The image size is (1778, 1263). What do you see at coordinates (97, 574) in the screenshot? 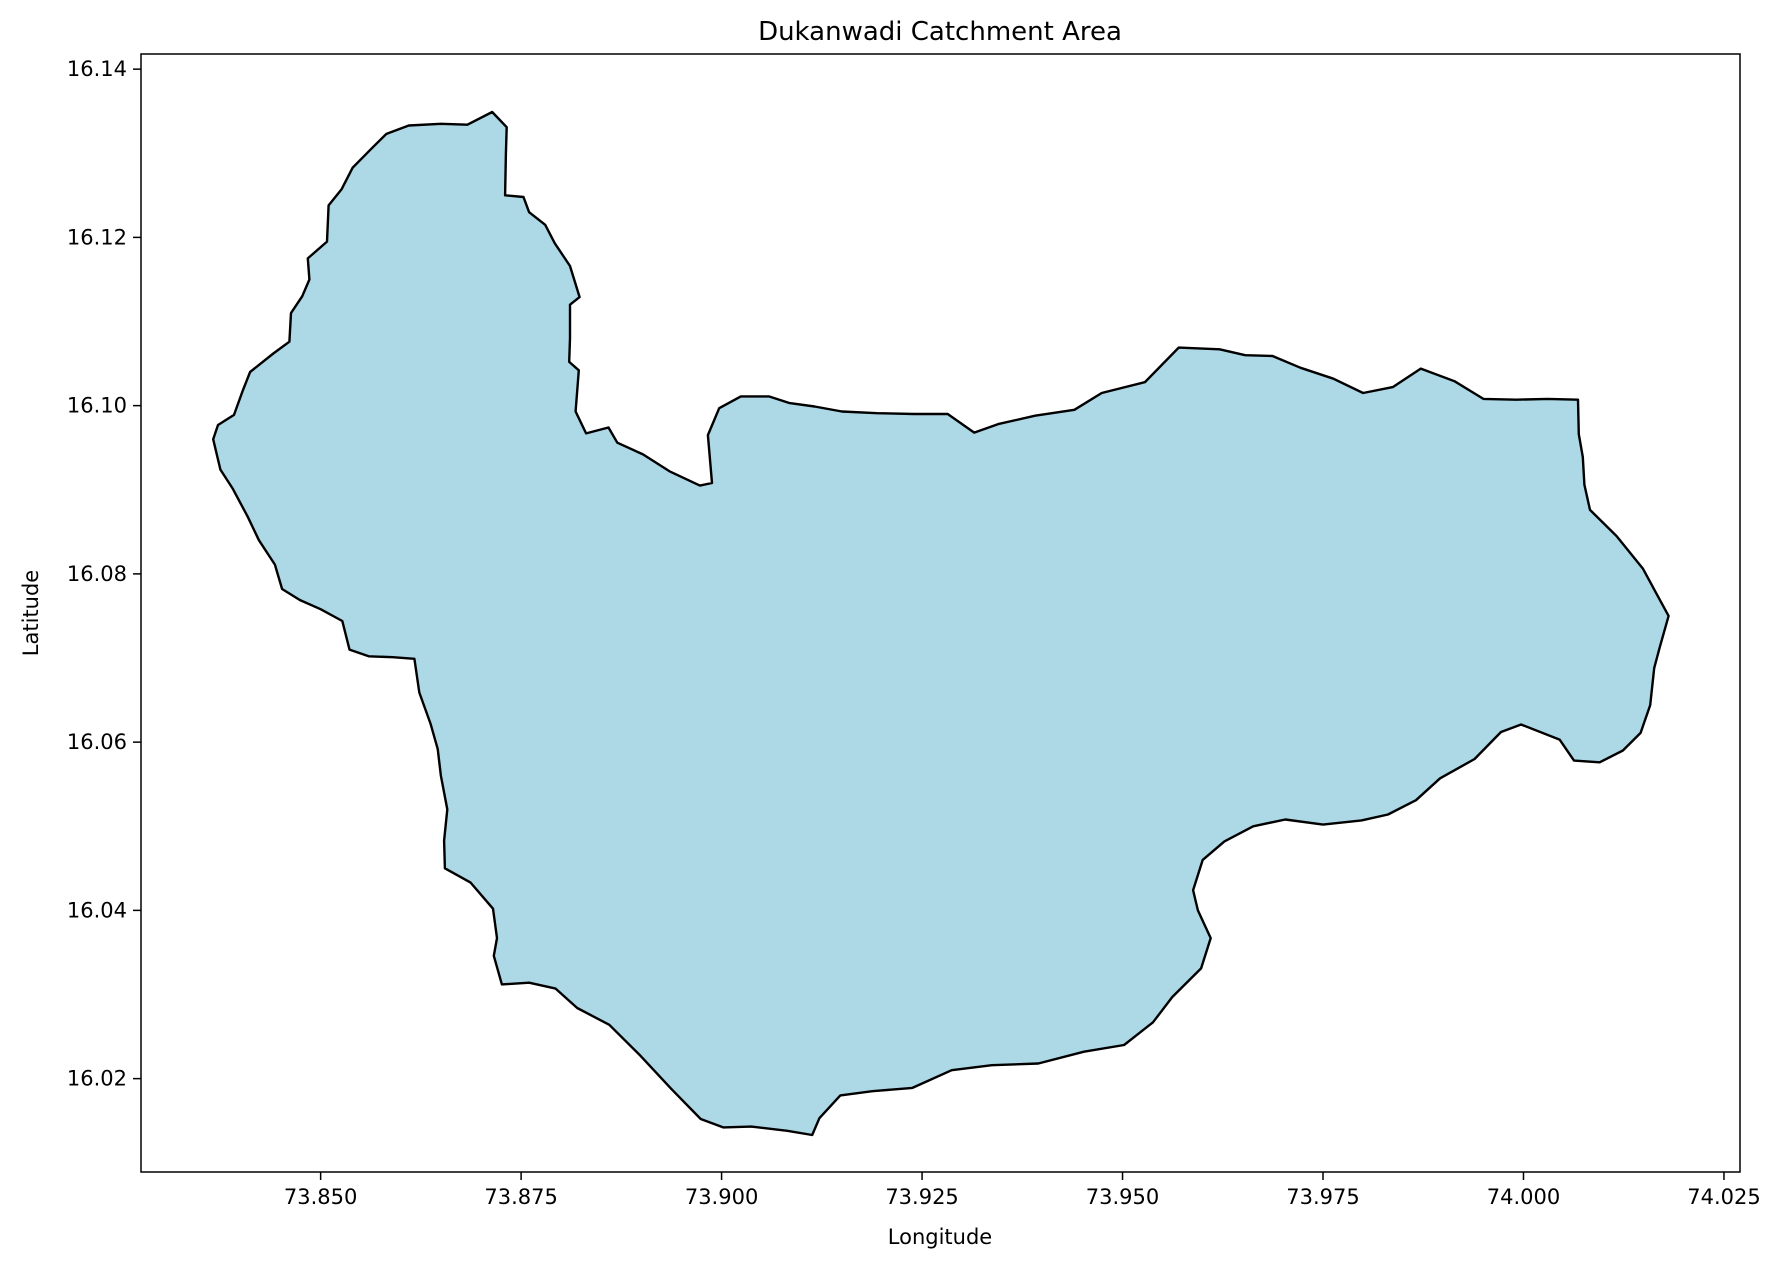
I see `y-tick-label: 16.08` at bounding box center [97, 574].